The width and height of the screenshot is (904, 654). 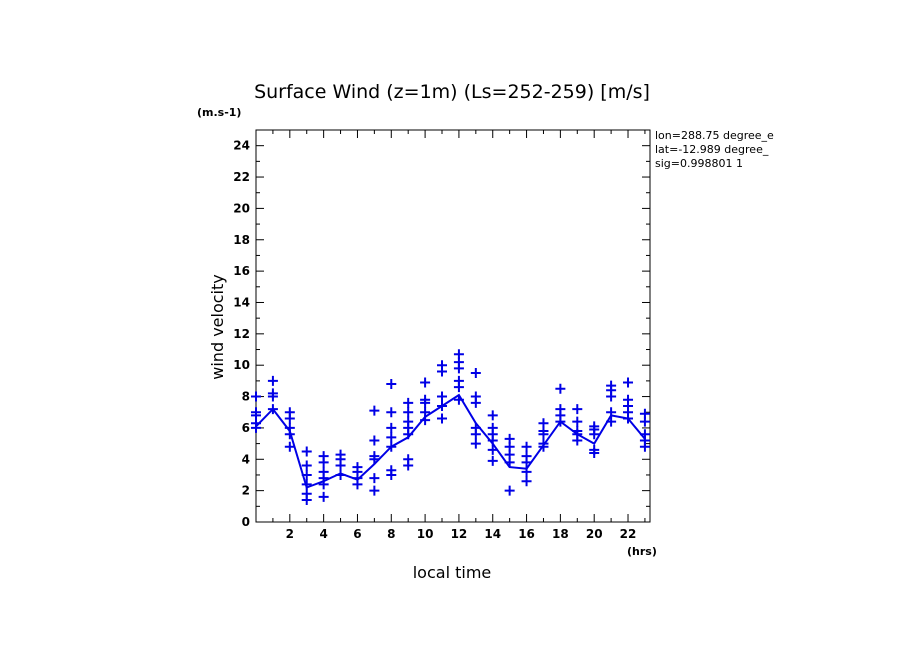 What do you see at coordinates (492, 534) in the screenshot?
I see `x-tick-label: 14` at bounding box center [492, 534].